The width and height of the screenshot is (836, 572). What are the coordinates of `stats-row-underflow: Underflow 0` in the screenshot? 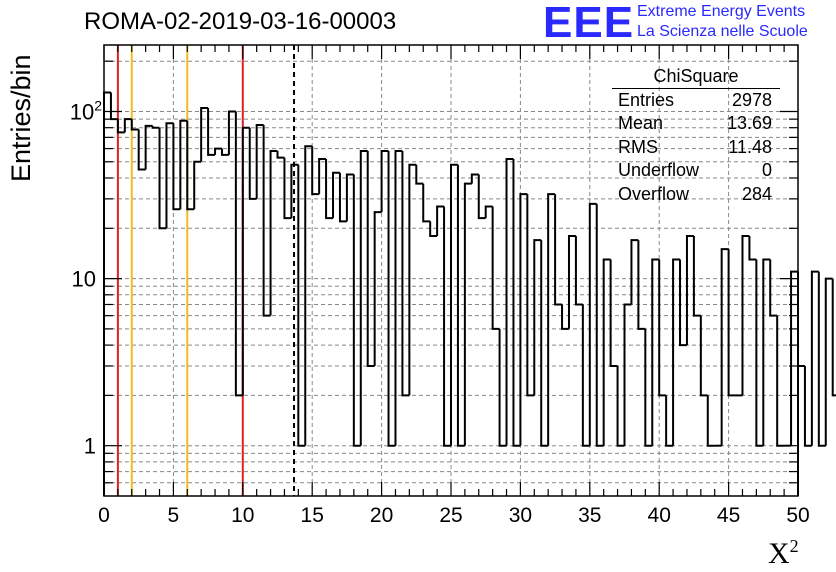 It's located at (696, 170).